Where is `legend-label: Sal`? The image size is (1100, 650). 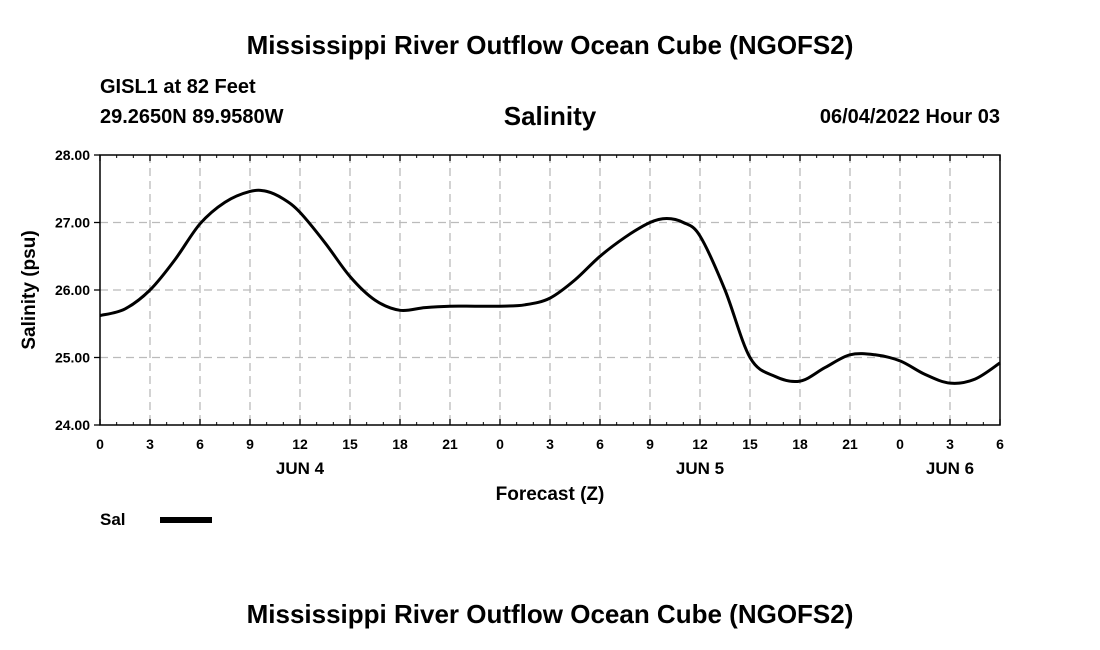 legend-label: Sal is located at coordinates (113, 519).